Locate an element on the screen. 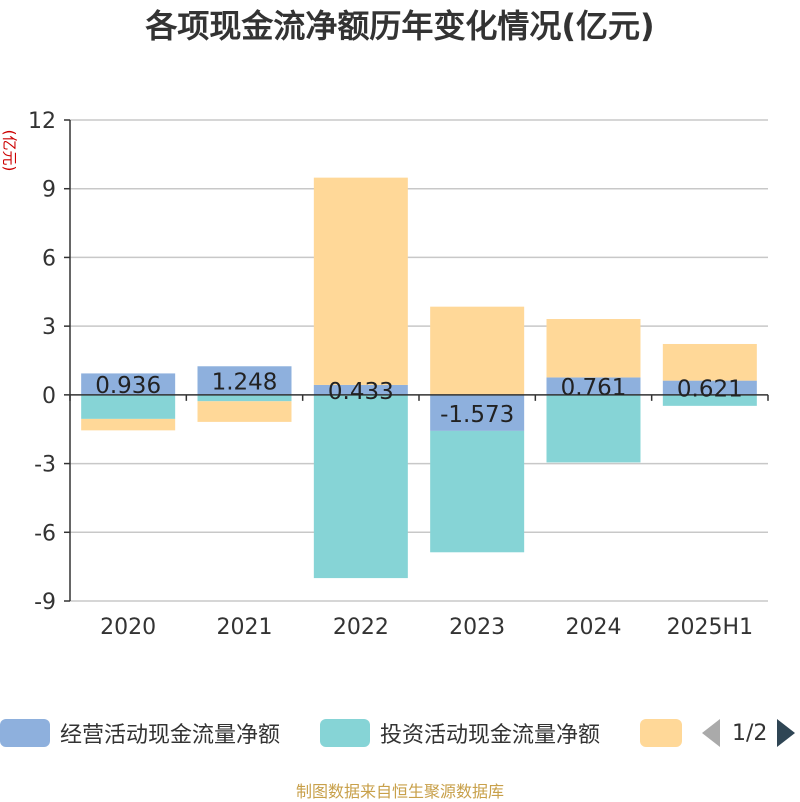  legend-swatch-investing is located at coordinates (345, 733).